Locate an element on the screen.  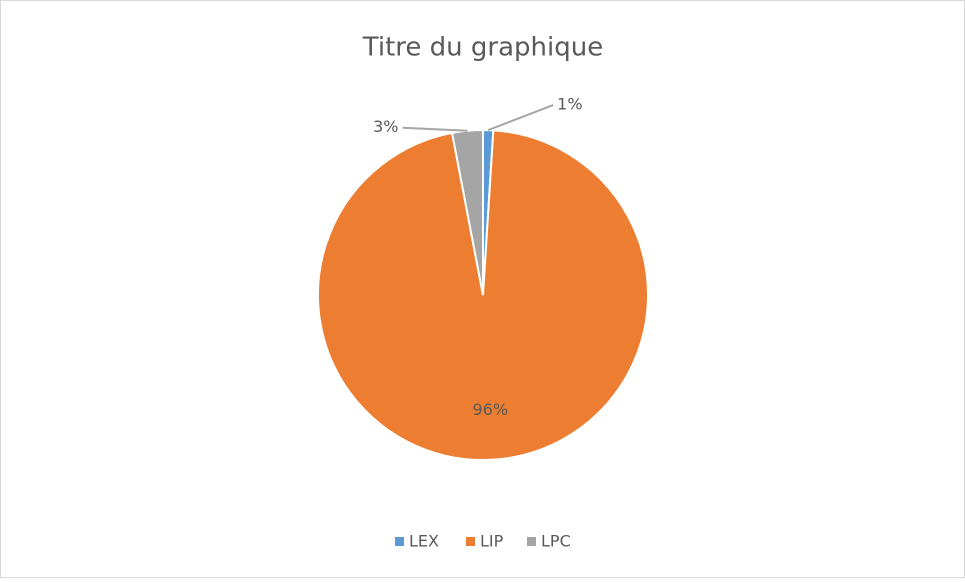
data-label: 96% is located at coordinates (490, 409).